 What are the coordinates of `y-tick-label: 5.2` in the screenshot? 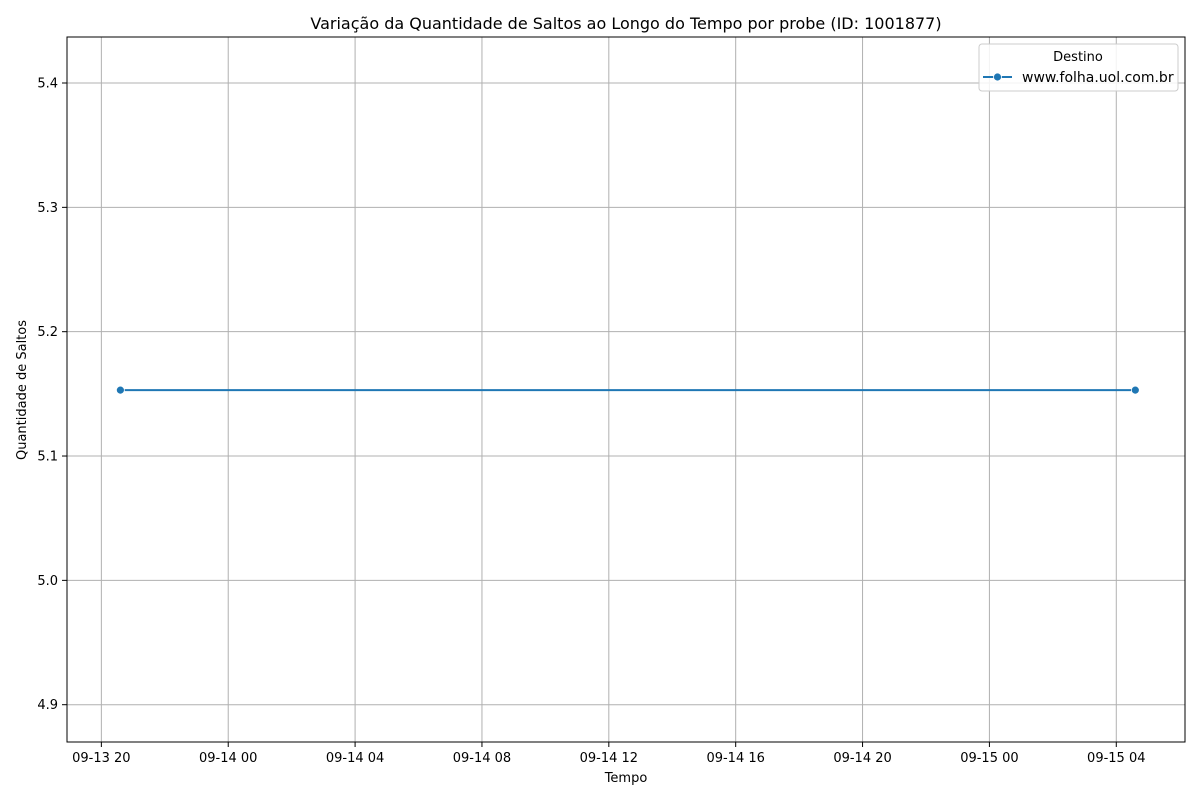 It's located at (47, 332).